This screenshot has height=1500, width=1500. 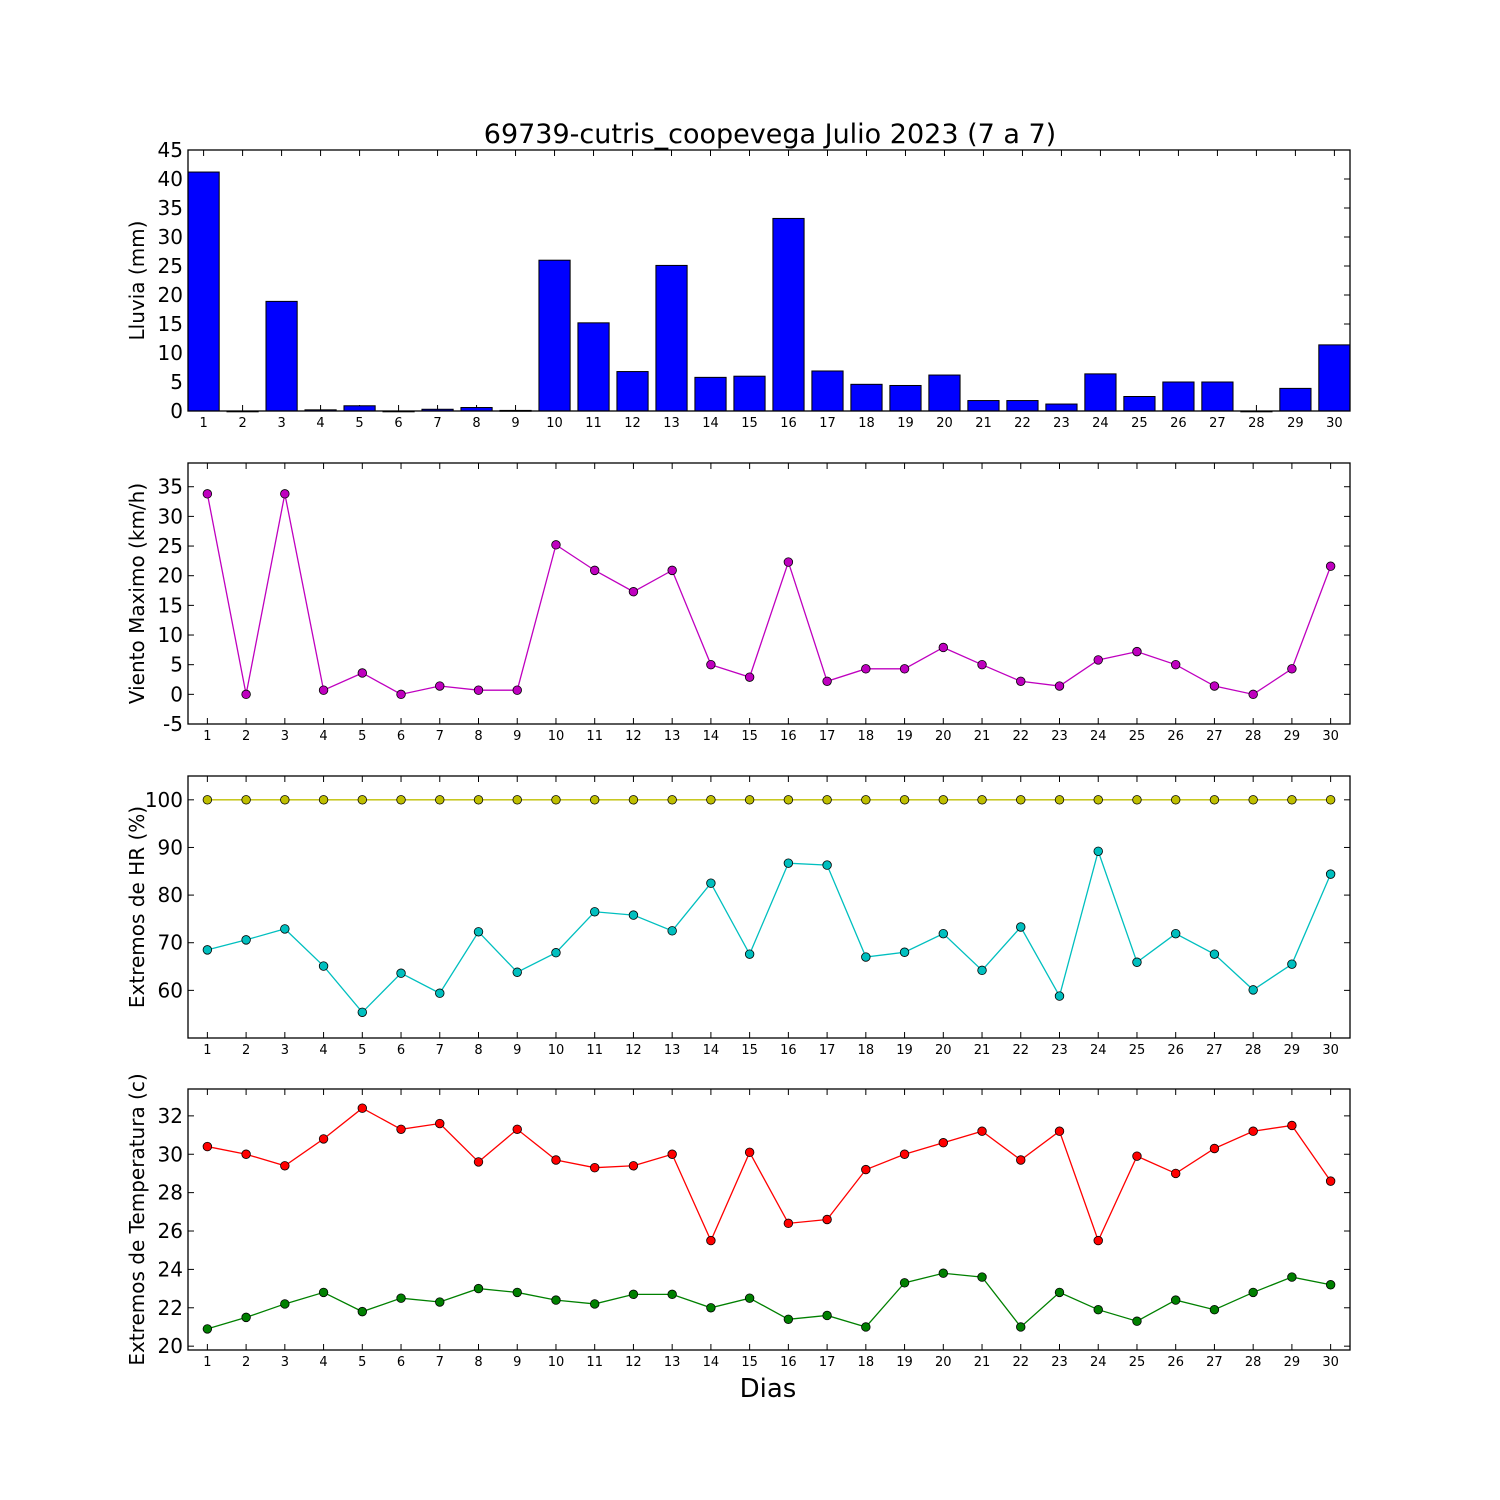 I want to click on temperature-ytick-label: 20, so click(x=170, y=1346).